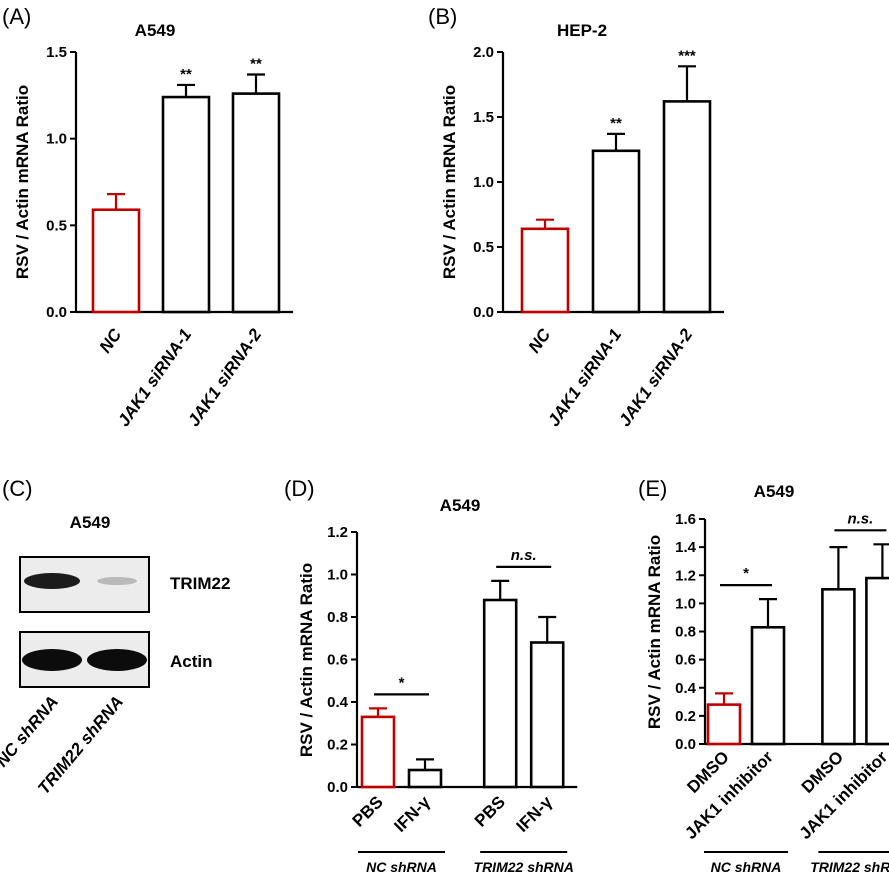 This screenshot has width=889, height=881. Describe the element at coordinates (17, 488) in the screenshot. I see `panel-label-c: (C)` at that location.